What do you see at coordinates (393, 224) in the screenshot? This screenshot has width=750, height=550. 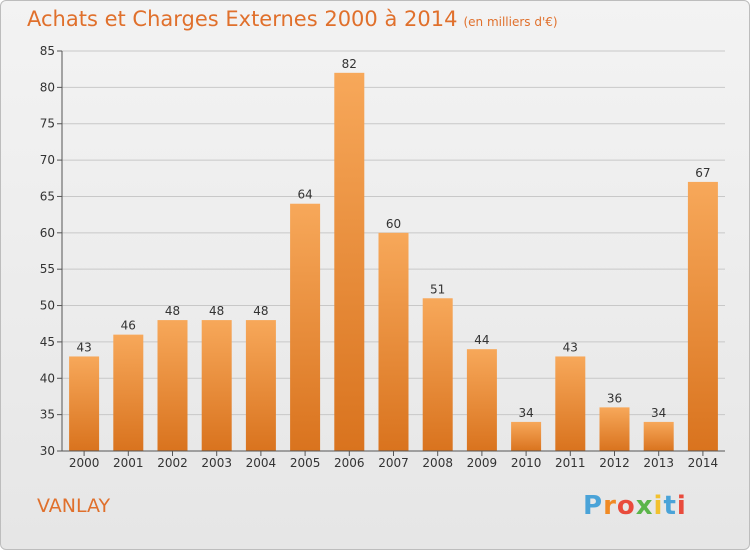 I see `data-label: 60` at bounding box center [393, 224].